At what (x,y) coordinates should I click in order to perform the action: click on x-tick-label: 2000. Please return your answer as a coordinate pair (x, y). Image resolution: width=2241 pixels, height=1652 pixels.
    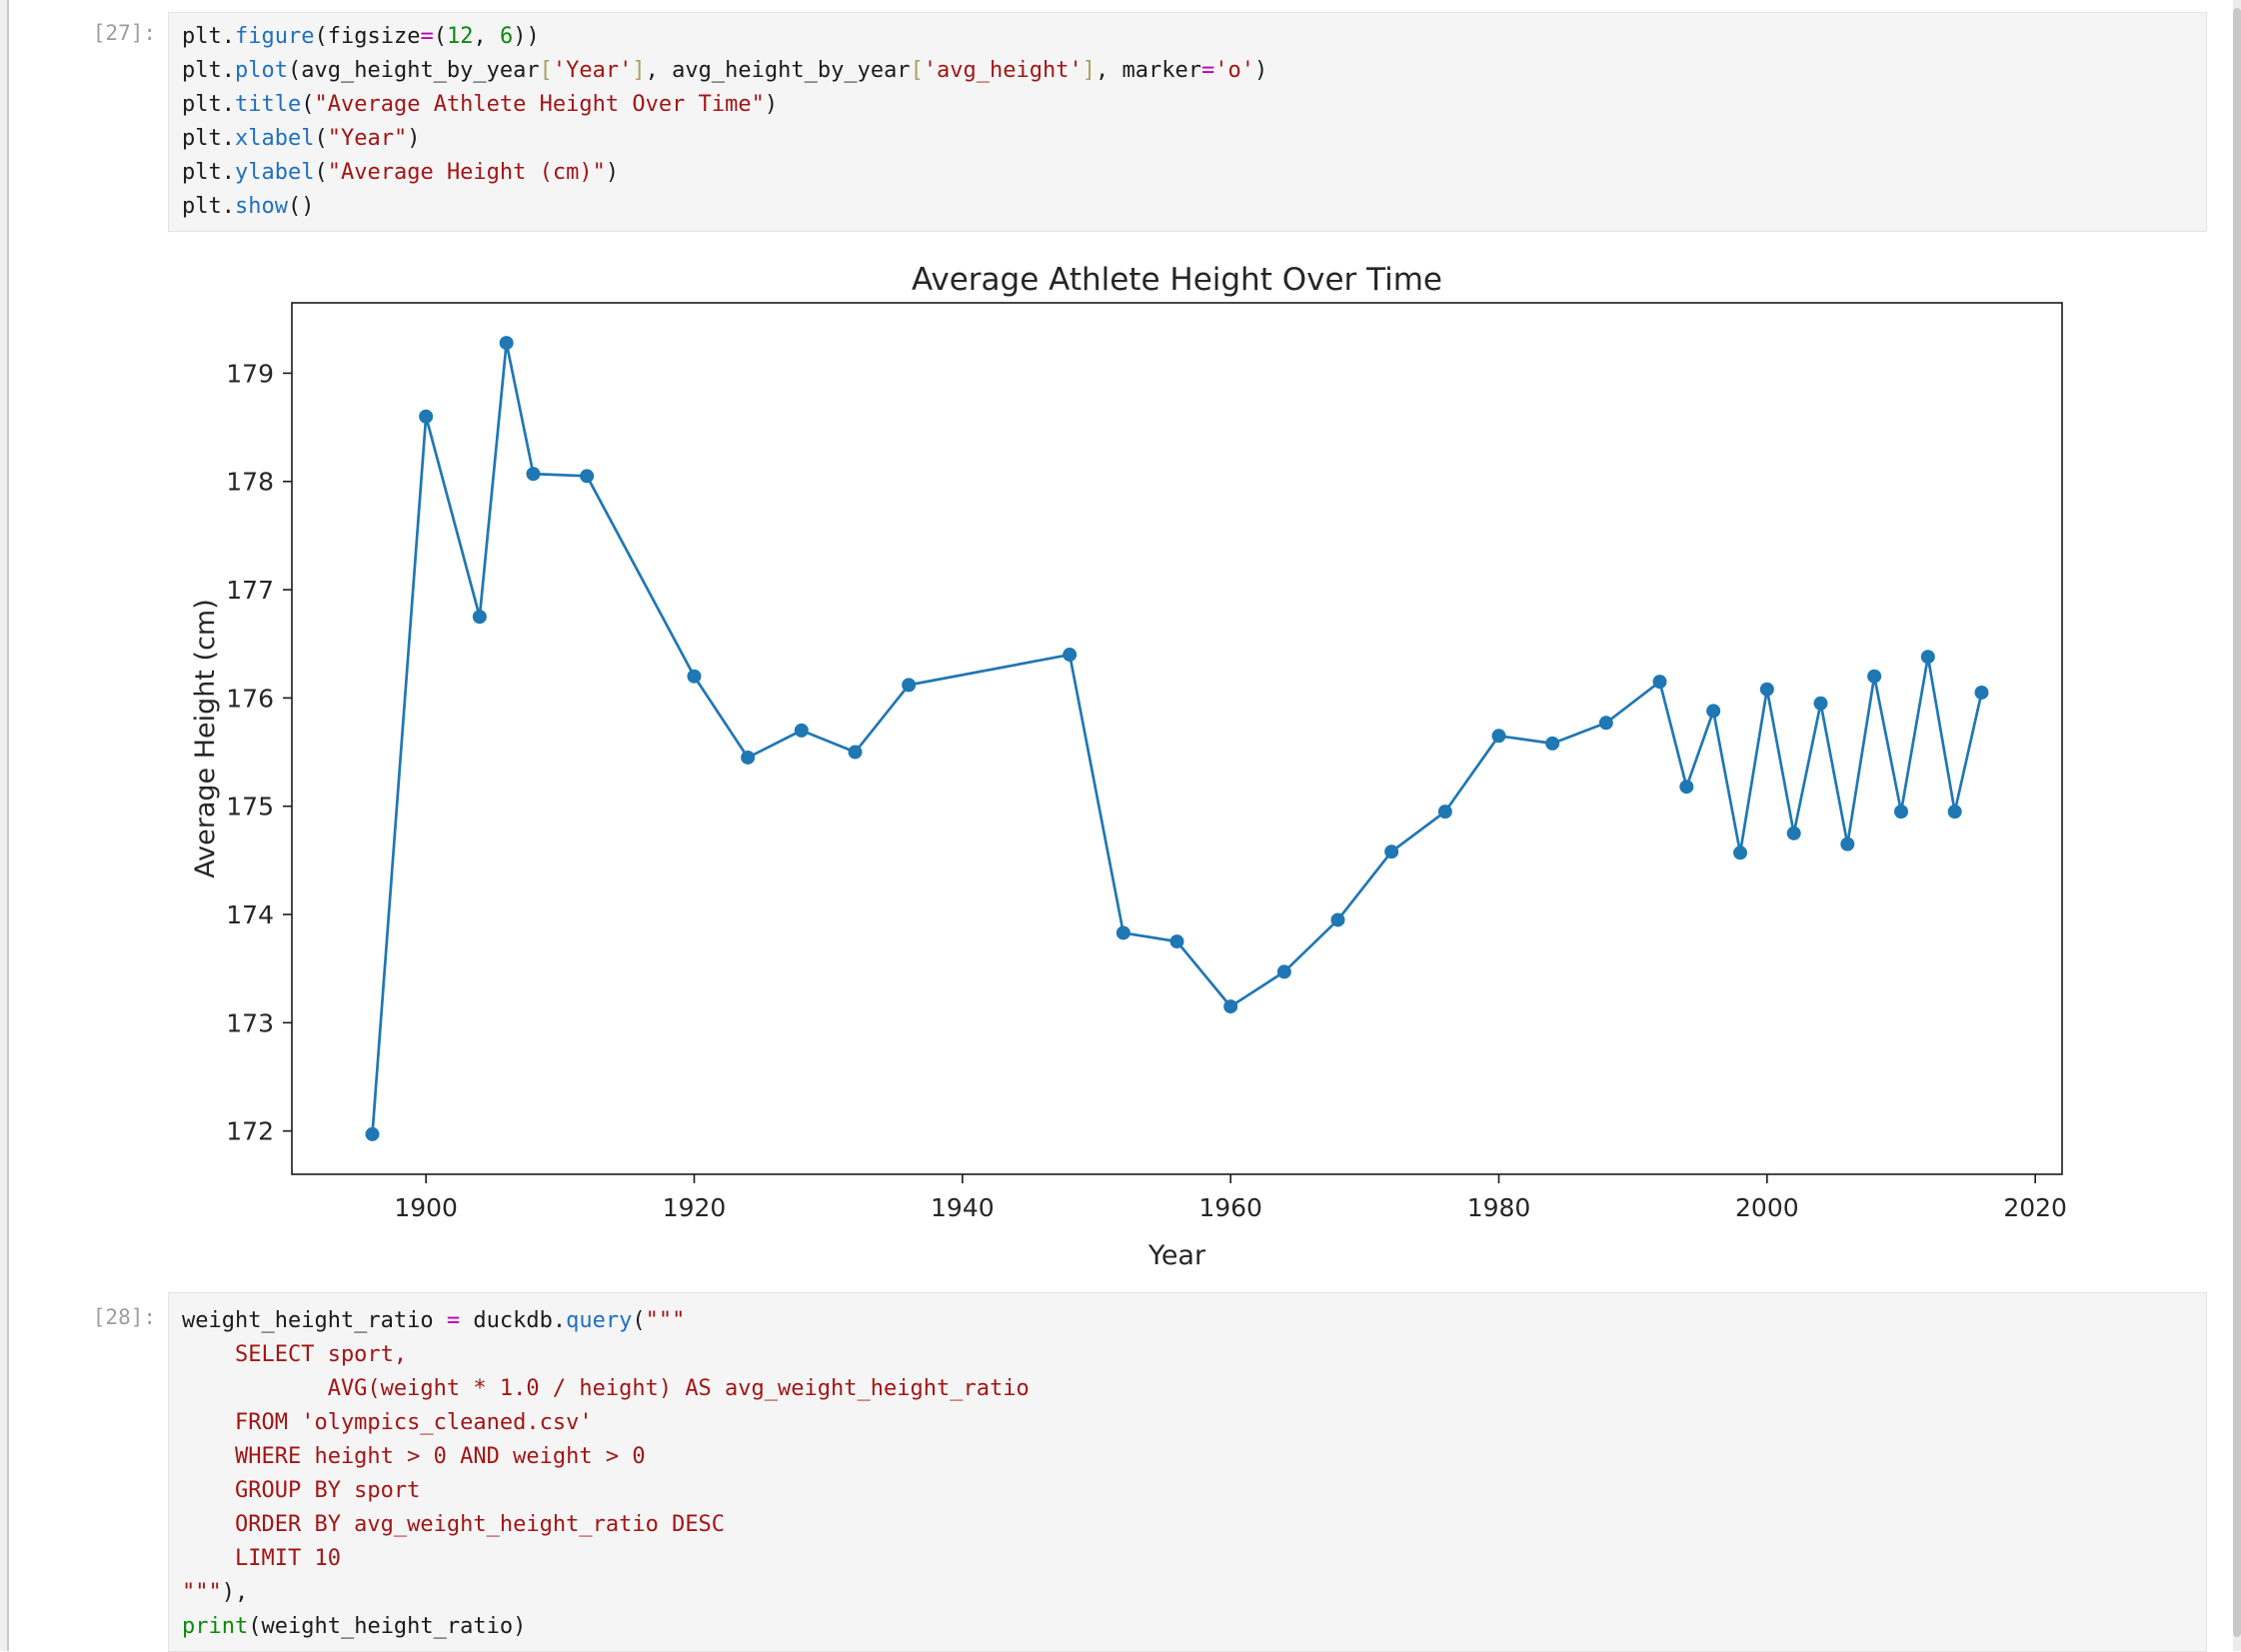
    Looking at the image, I should click on (1767, 1208).